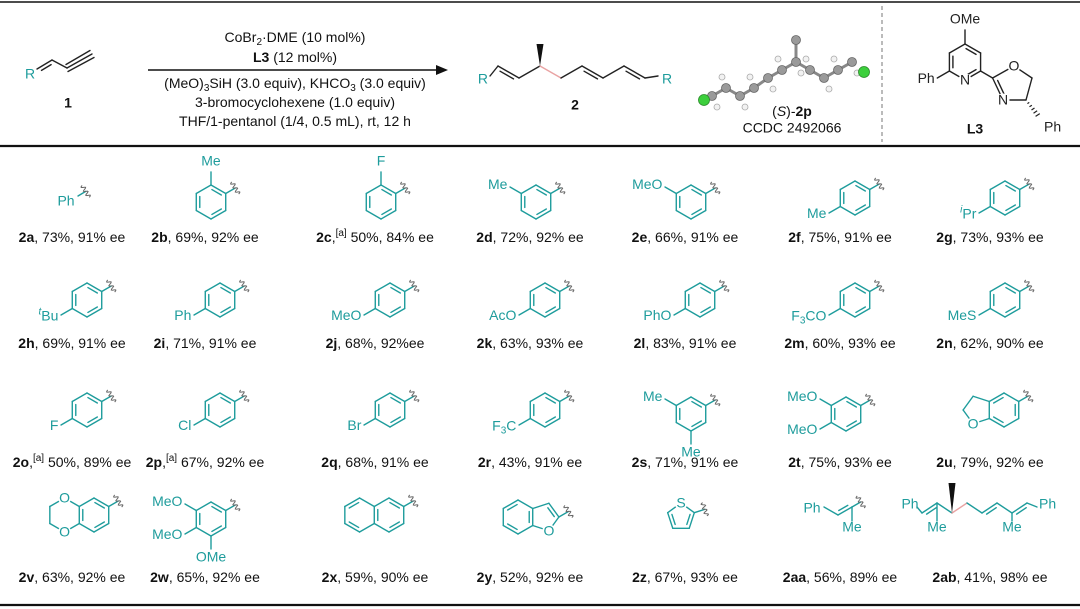 This screenshot has width=1080, height=609. What do you see at coordinates (537, 343) in the screenshot?
I see `label-fragment: , 63%, 93% ee` at bounding box center [537, 343].